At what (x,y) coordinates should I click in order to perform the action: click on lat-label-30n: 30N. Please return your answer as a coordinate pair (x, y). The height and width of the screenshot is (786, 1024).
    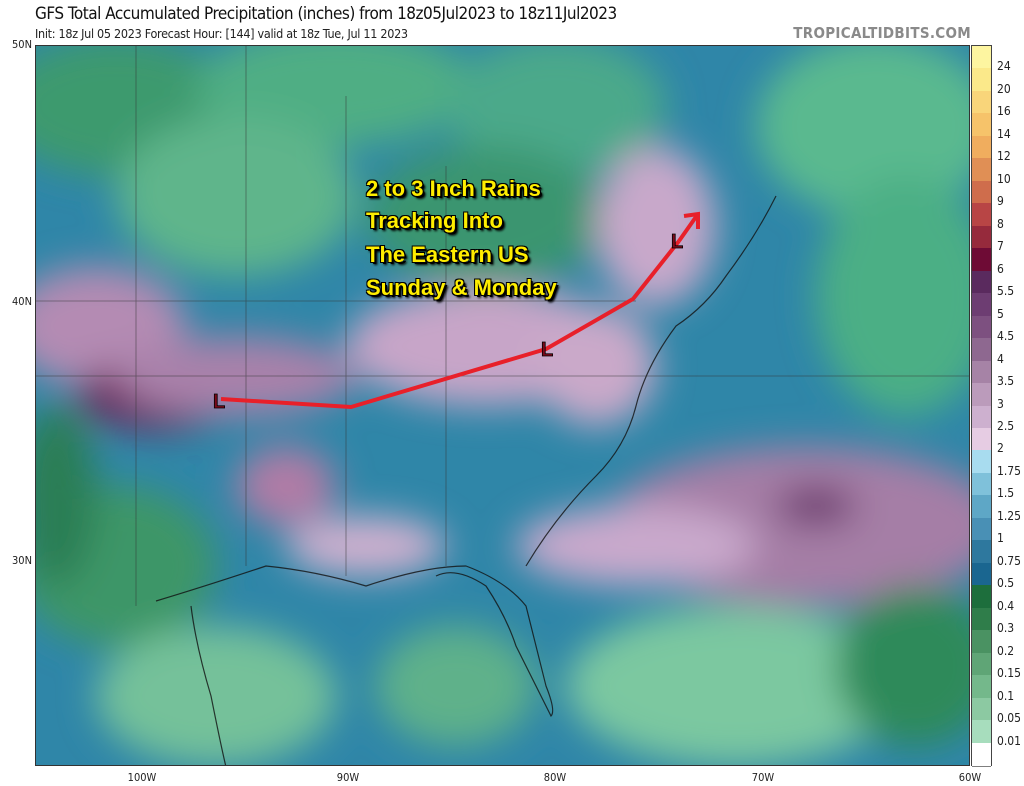
    Looking at the image, I should click on (22, 560).